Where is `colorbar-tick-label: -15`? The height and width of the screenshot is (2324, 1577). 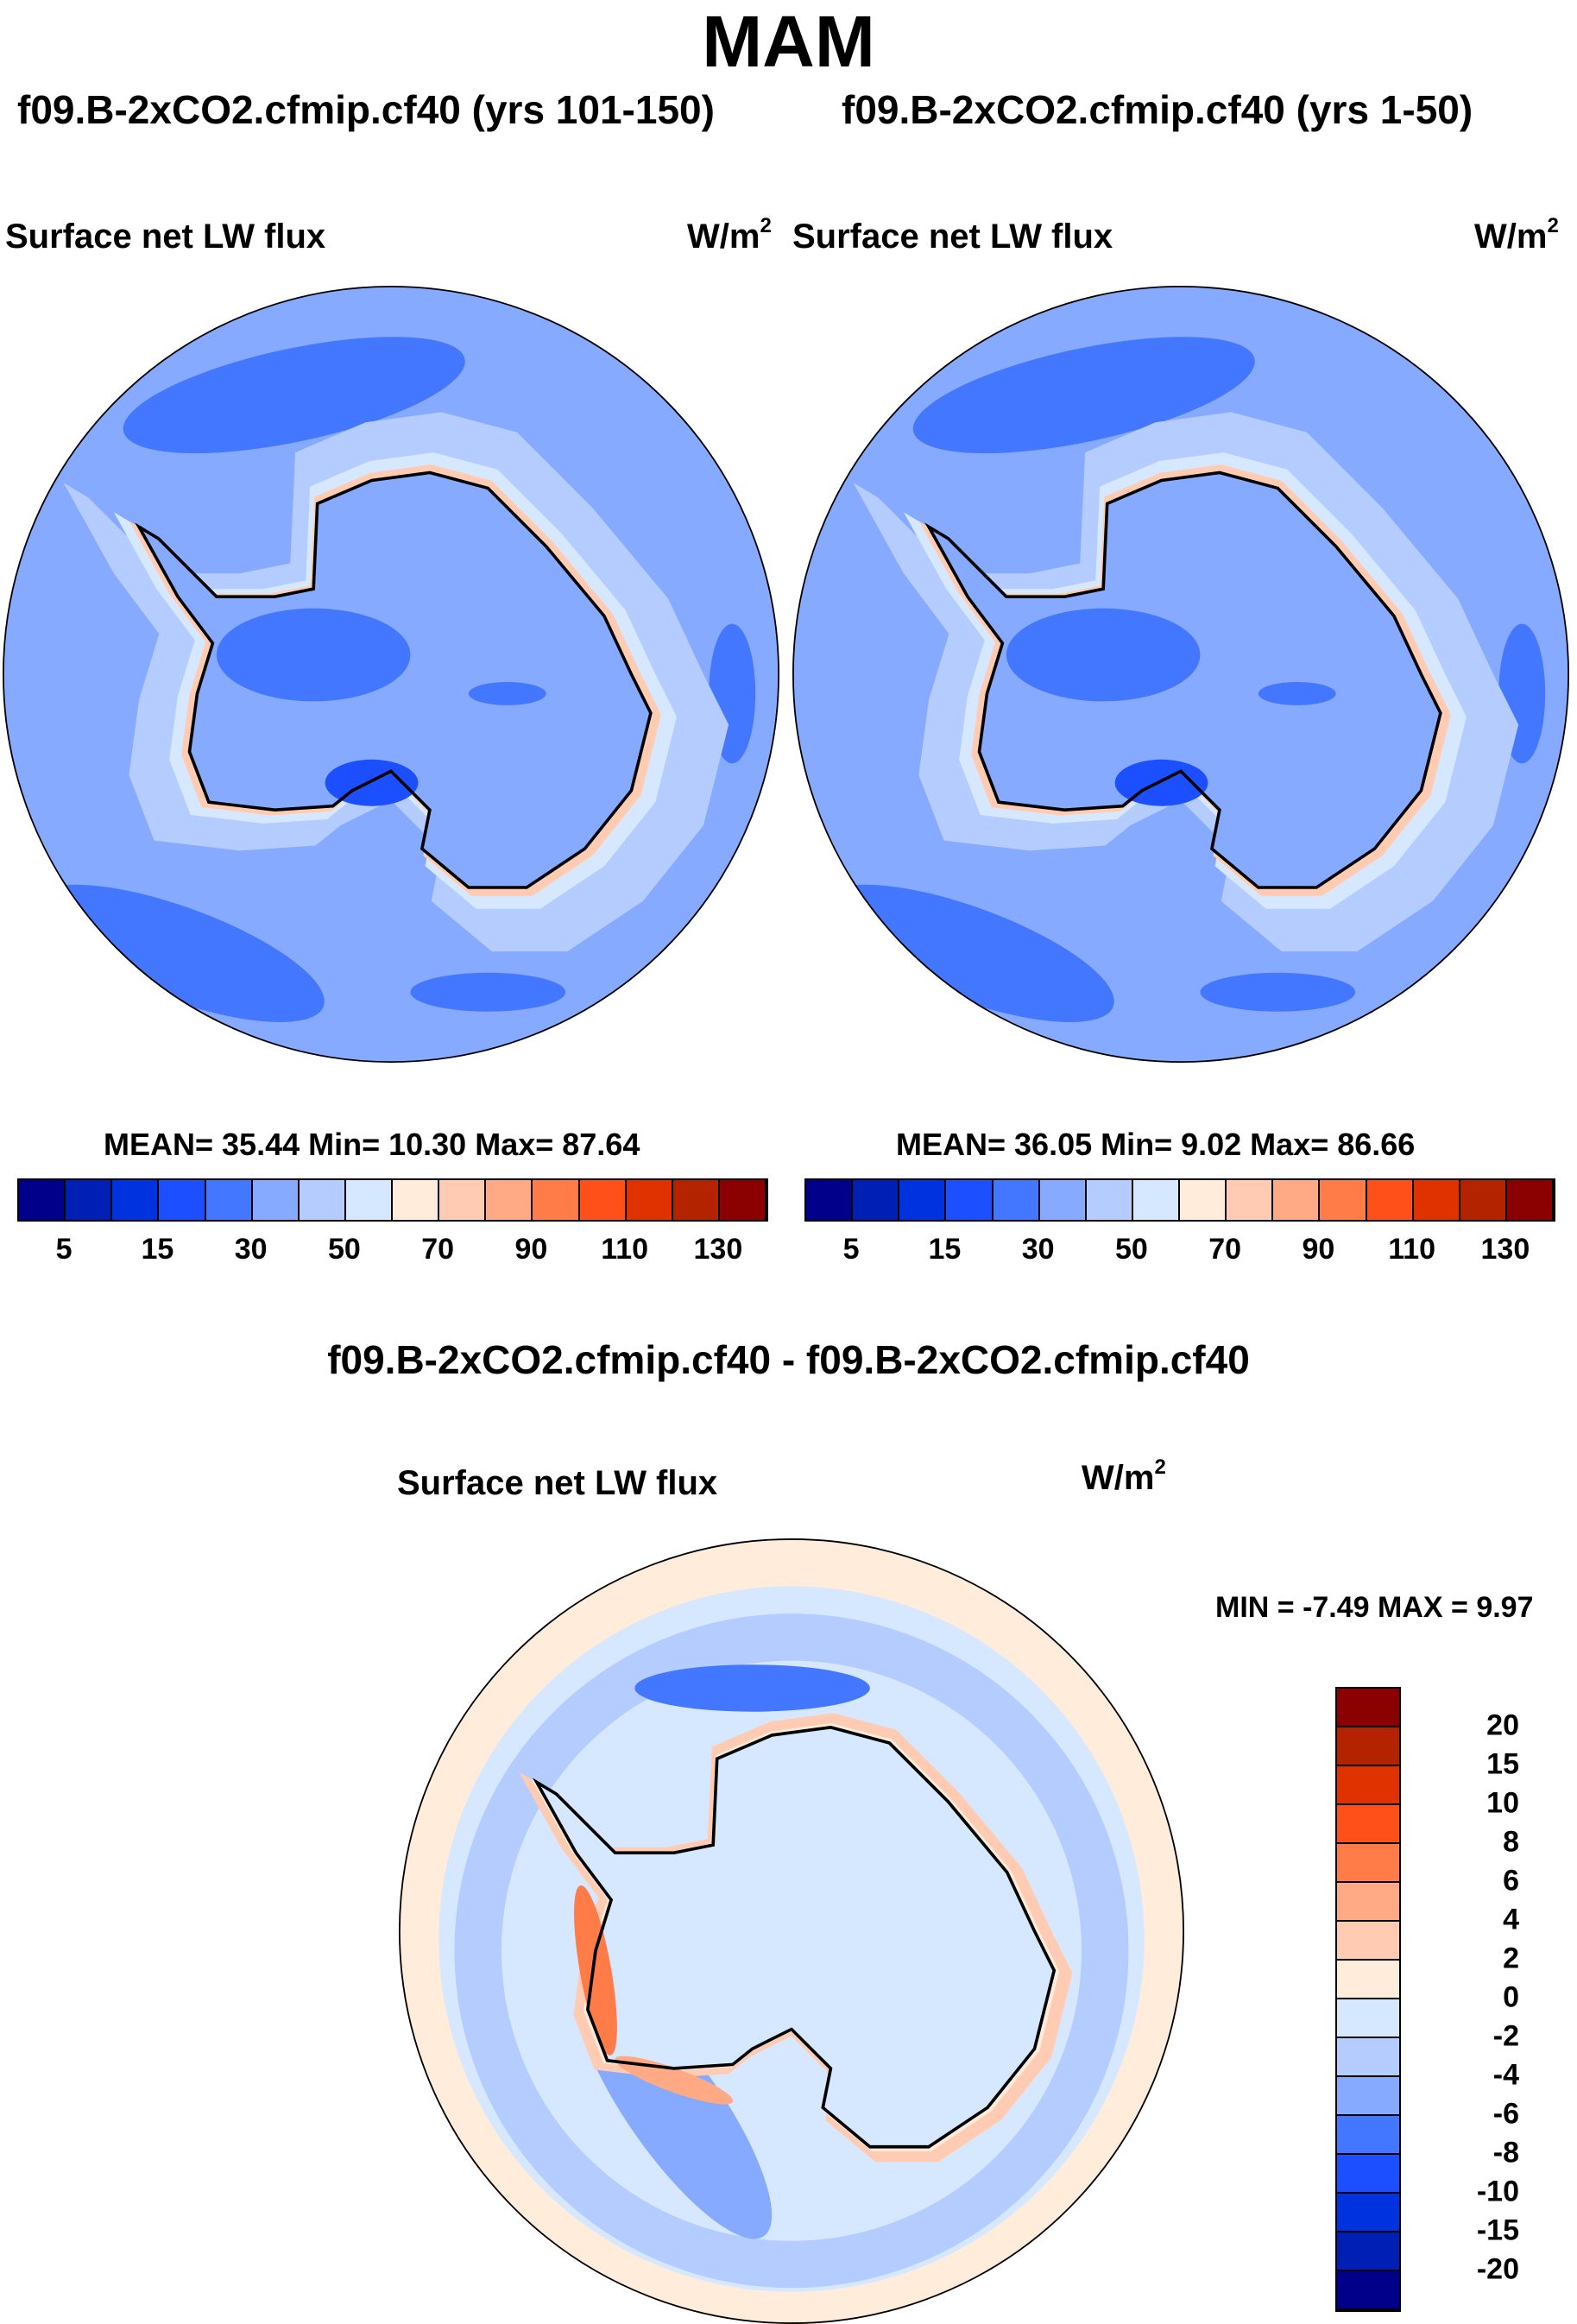 colorbar-tick-label: -15 is located at coordinates (1497, 2230).